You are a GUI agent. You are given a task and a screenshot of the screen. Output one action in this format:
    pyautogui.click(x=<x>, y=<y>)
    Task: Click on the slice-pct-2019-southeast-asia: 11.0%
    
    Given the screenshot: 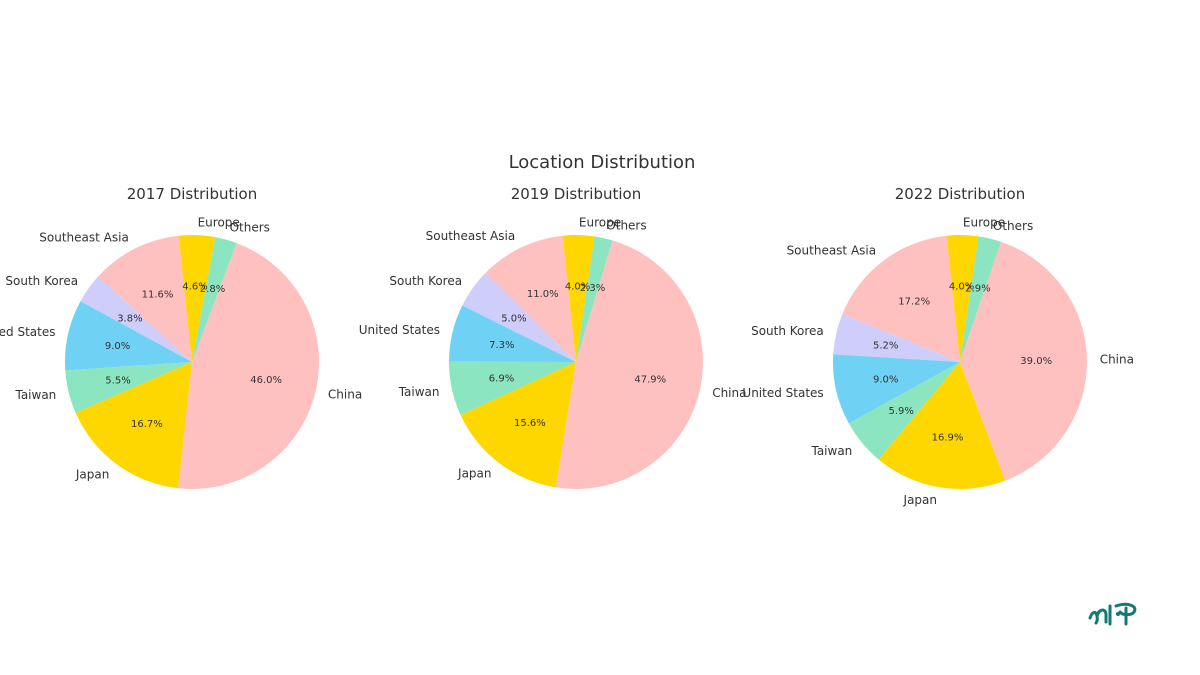 What is the action you would take?
    pyautogui.click(x=543, y=294)
    